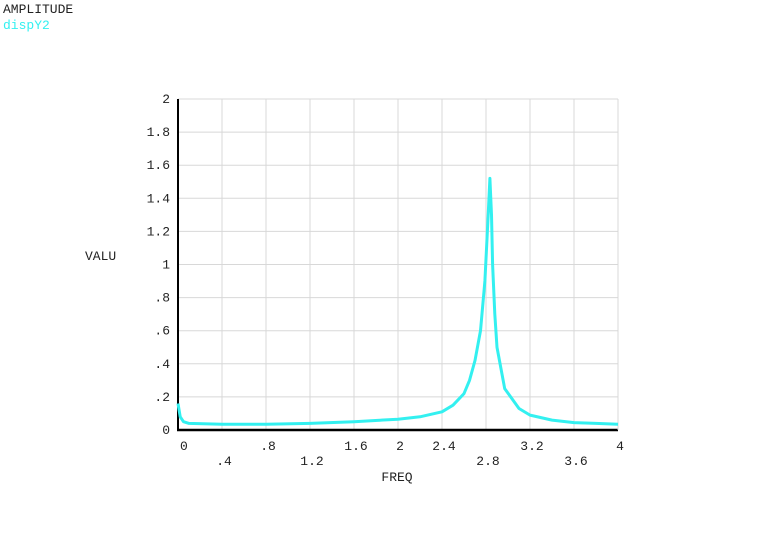 This screenshot has height=534, width=760. I want to click on y-tick-label: 2, so click(166, 99).